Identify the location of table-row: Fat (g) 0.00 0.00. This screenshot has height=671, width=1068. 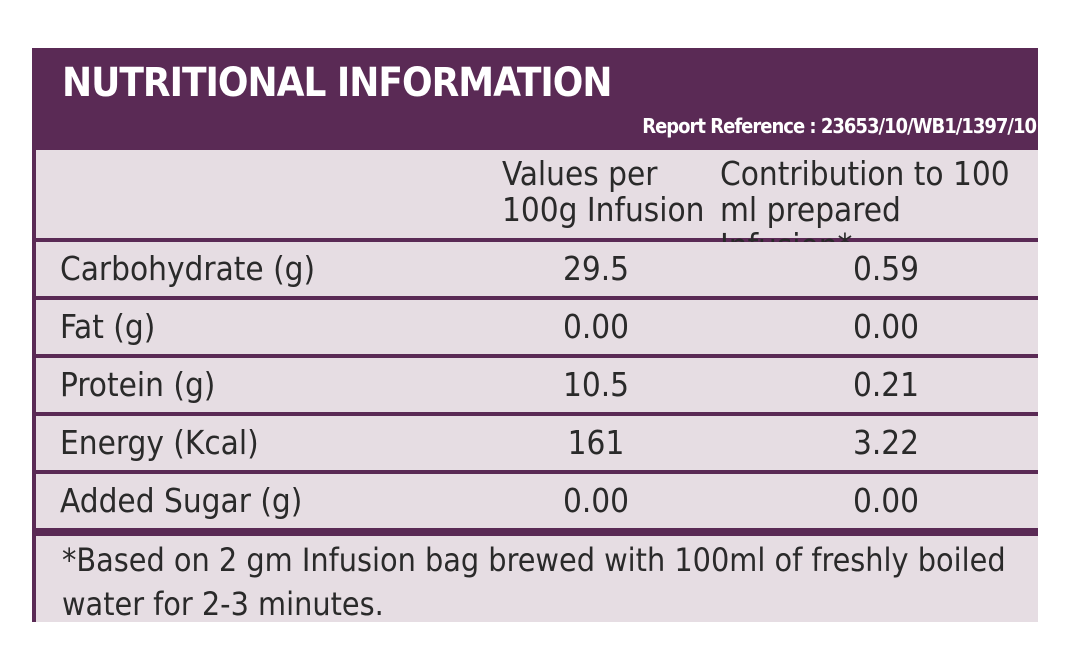
(537, 327).